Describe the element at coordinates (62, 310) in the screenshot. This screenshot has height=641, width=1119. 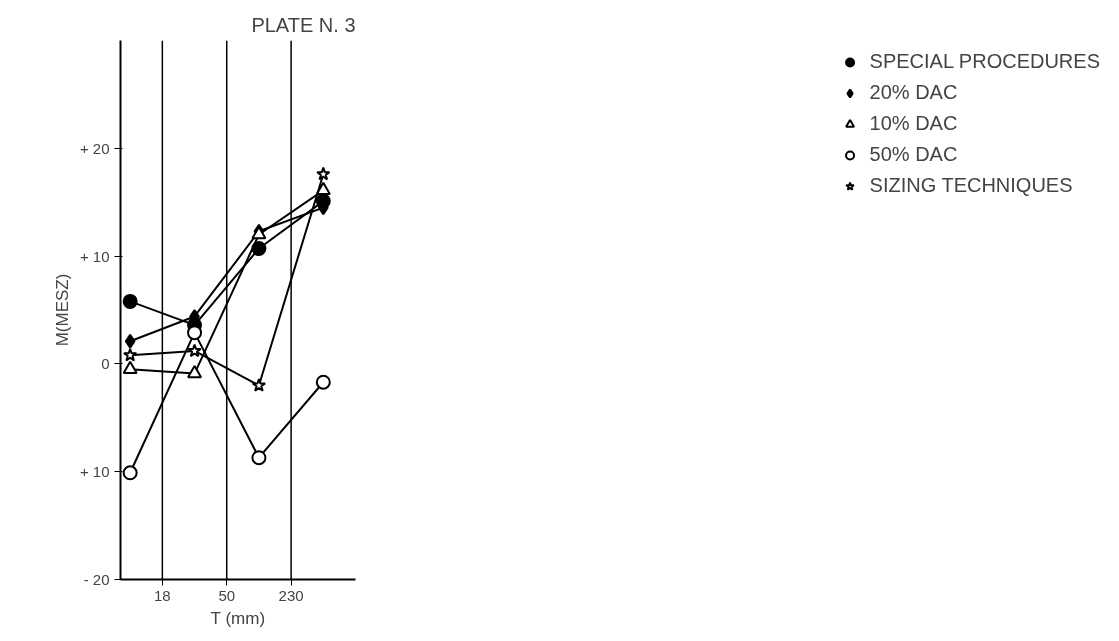
I see `y-axis-title: M(MESZ)` at that location.